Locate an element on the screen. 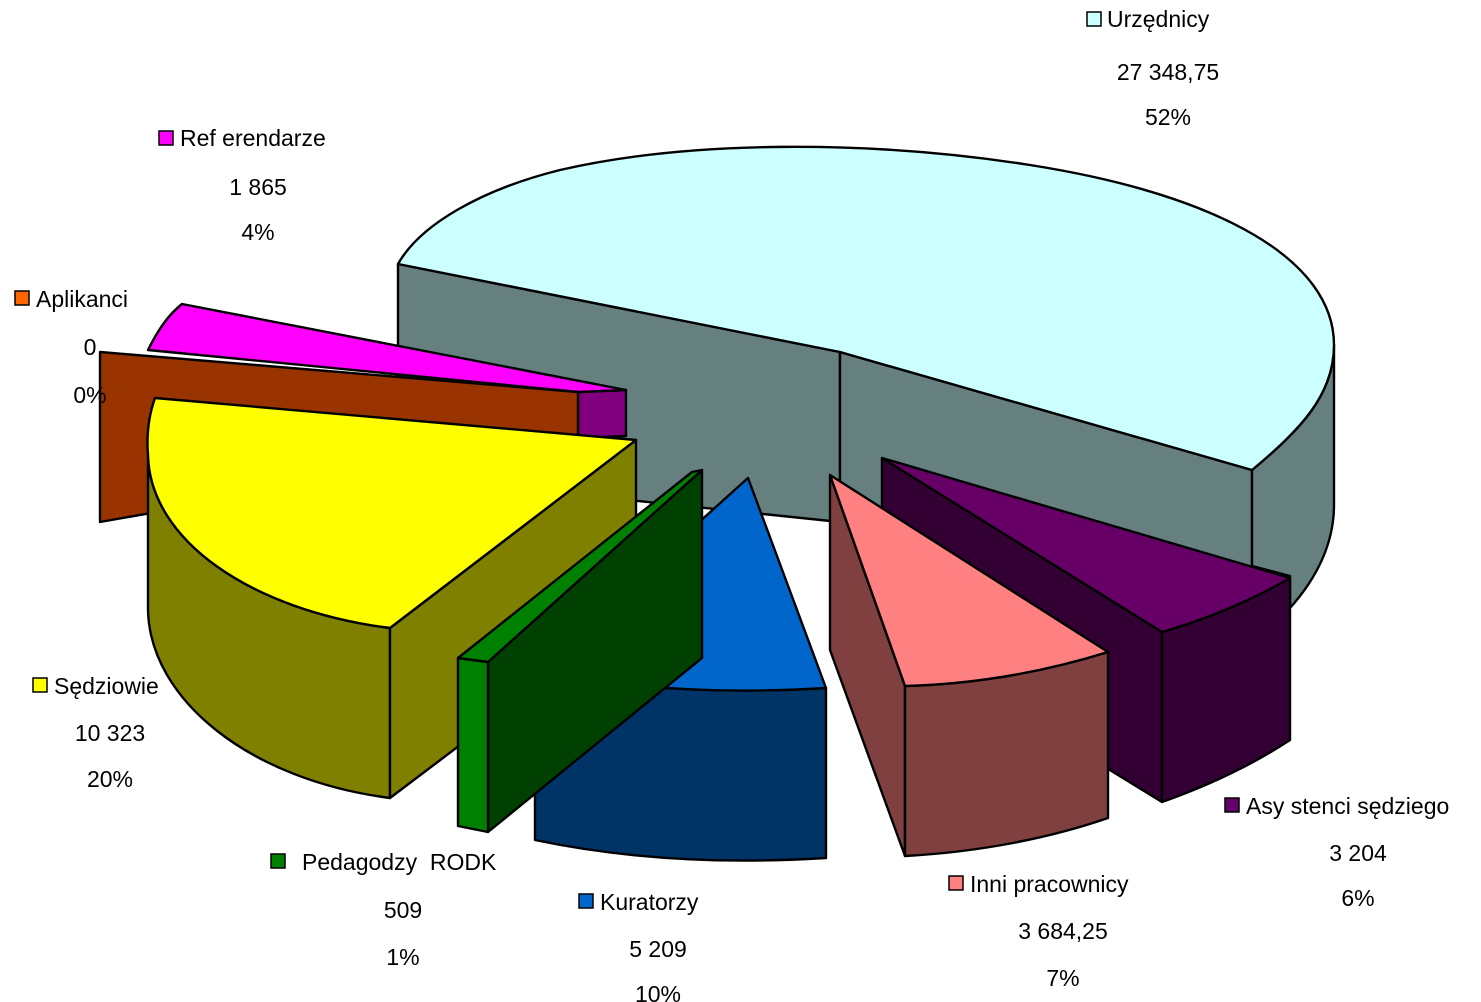  label-asystenci-name: Asy stenci sędziego is located at coordinates (1347, 806).